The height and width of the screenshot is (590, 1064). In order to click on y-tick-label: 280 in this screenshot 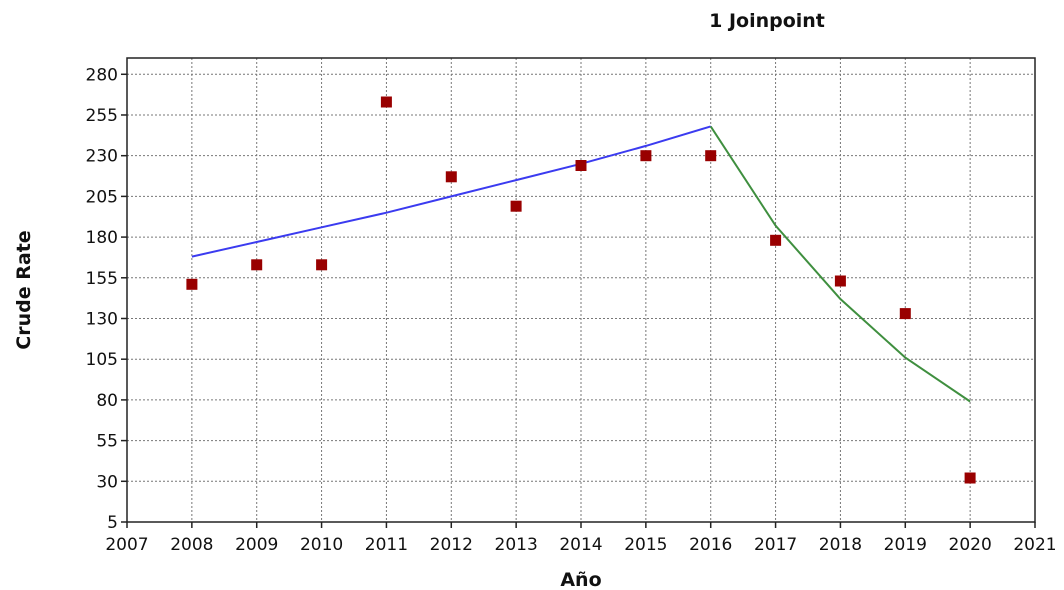, I will do `click(102, 75)`.